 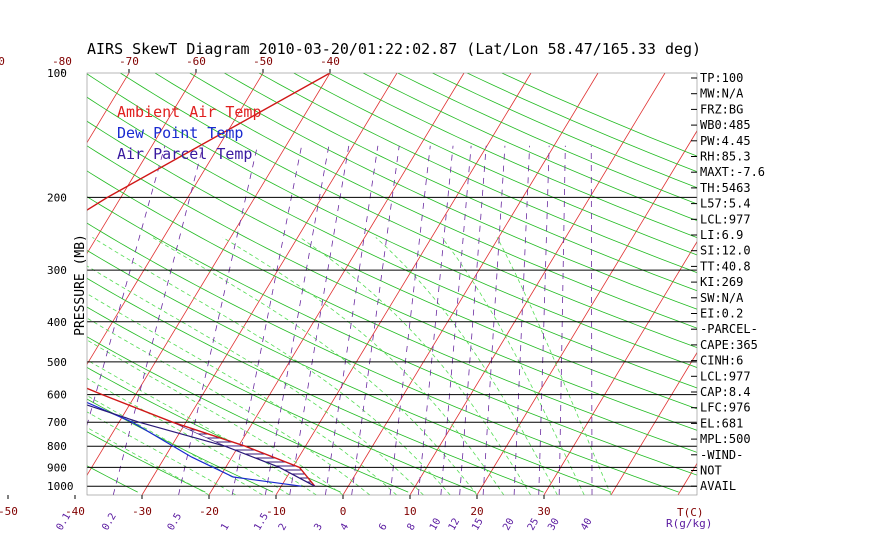 I want to click on top-temp-ticks: -120-110-100-90-80-70-60-50-40, so click(x=170, y=64).